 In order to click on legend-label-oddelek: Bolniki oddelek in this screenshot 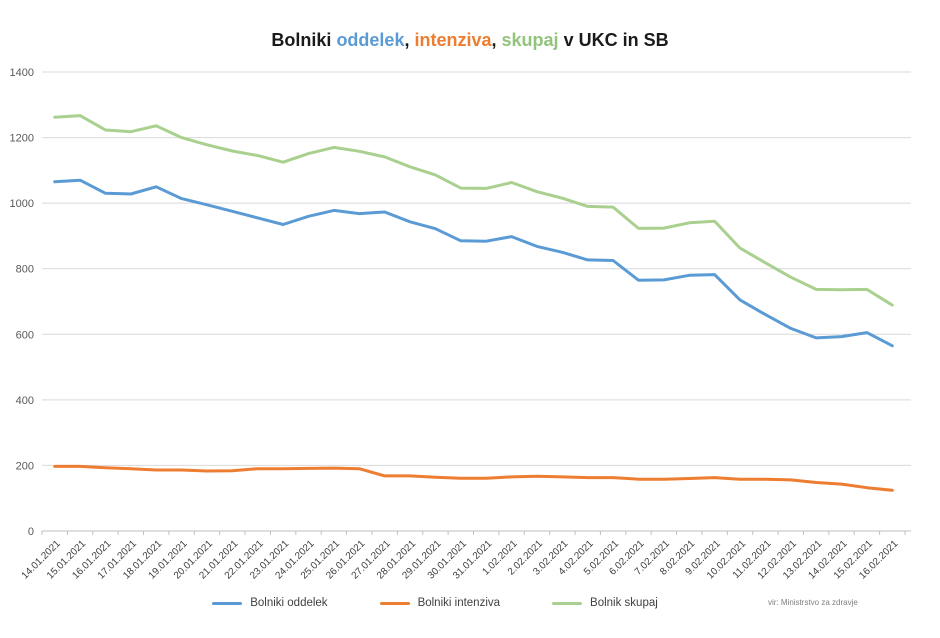, I will do `click(289, 603)`.